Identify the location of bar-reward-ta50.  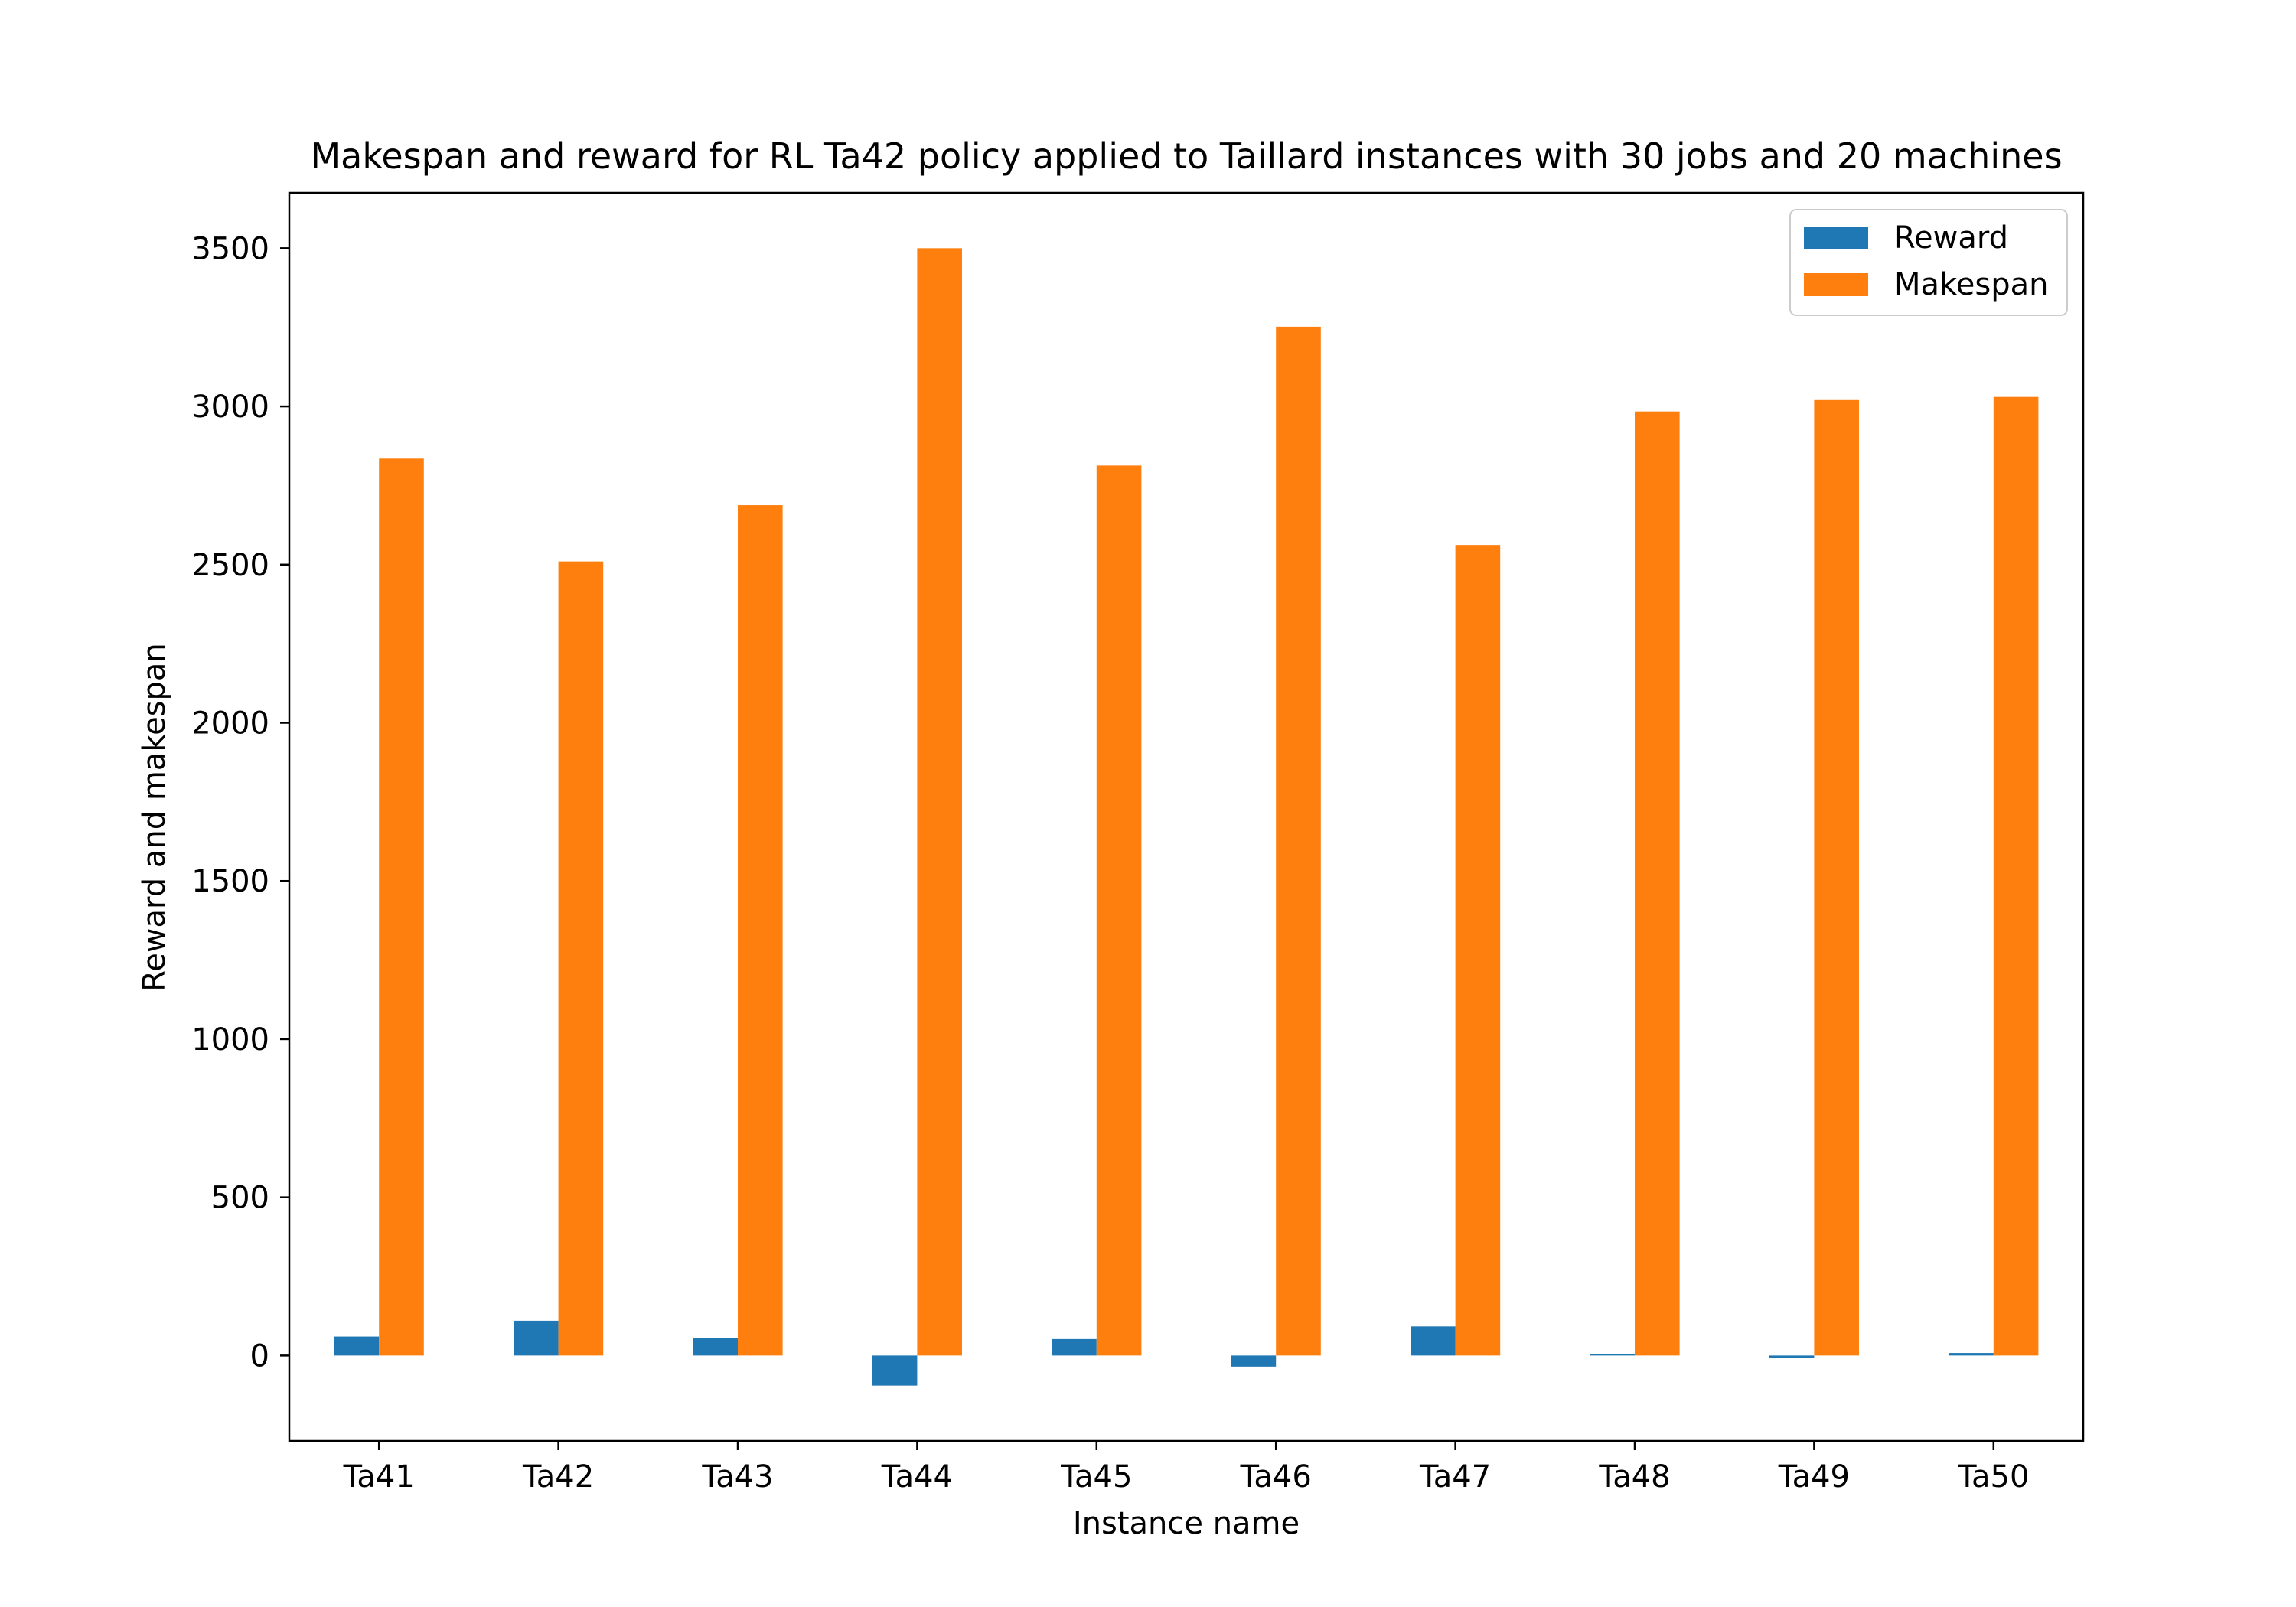
(1971, 1354).